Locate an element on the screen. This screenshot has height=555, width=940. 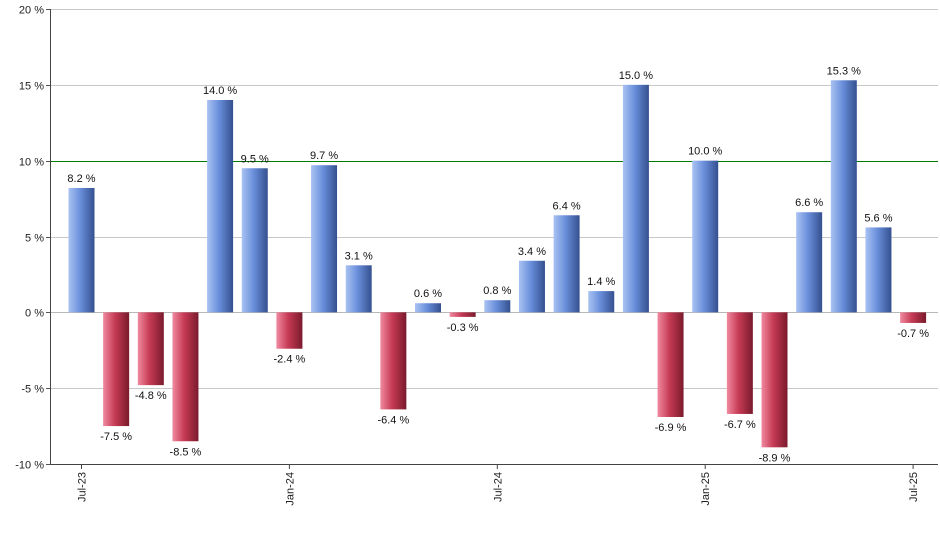
y-tick-label: 15 % is located at coordinates (31, 87).